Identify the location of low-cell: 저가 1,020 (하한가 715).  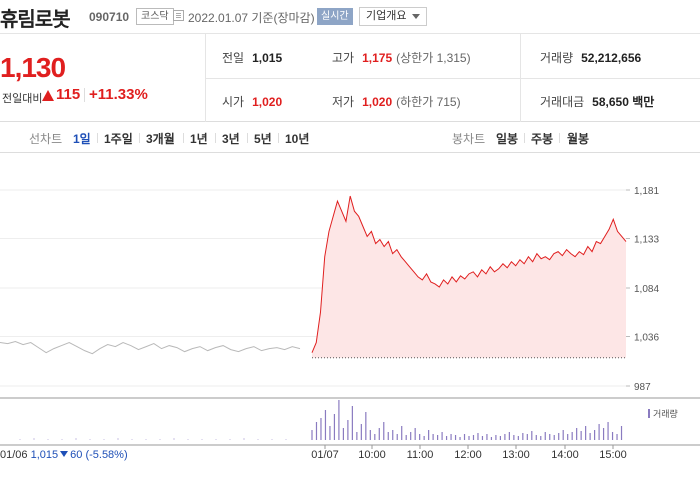
(396, 101).